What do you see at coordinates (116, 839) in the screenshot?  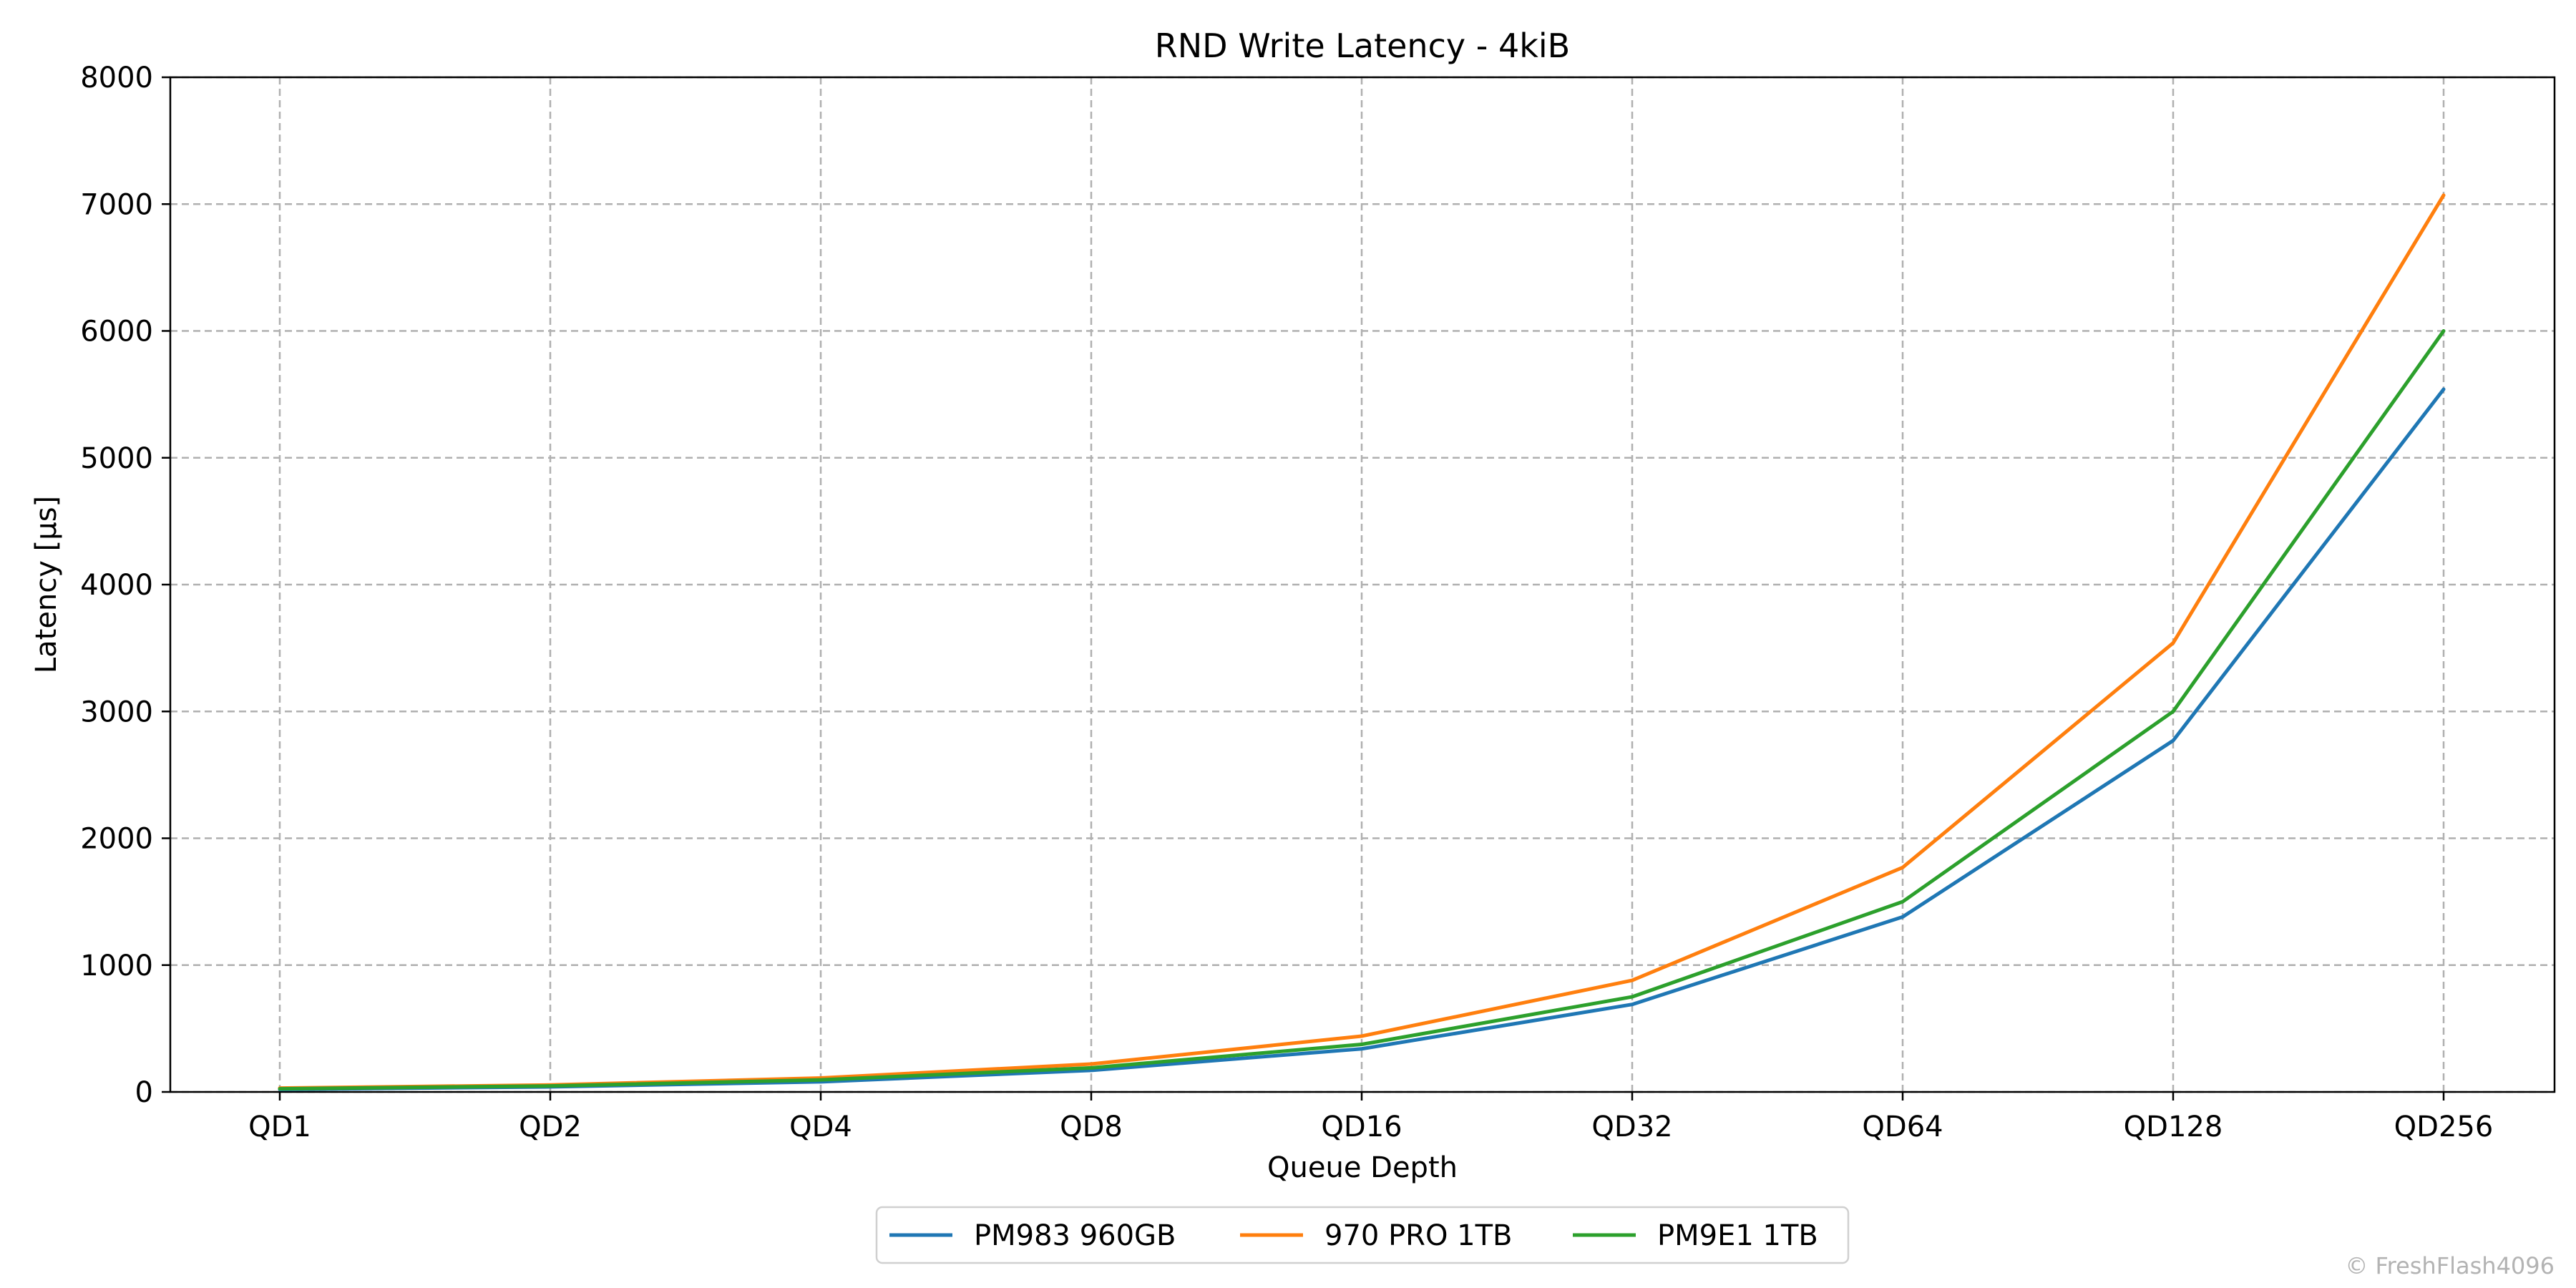 I see `y-tick-label: 2000` at bounding box center [116, 839].